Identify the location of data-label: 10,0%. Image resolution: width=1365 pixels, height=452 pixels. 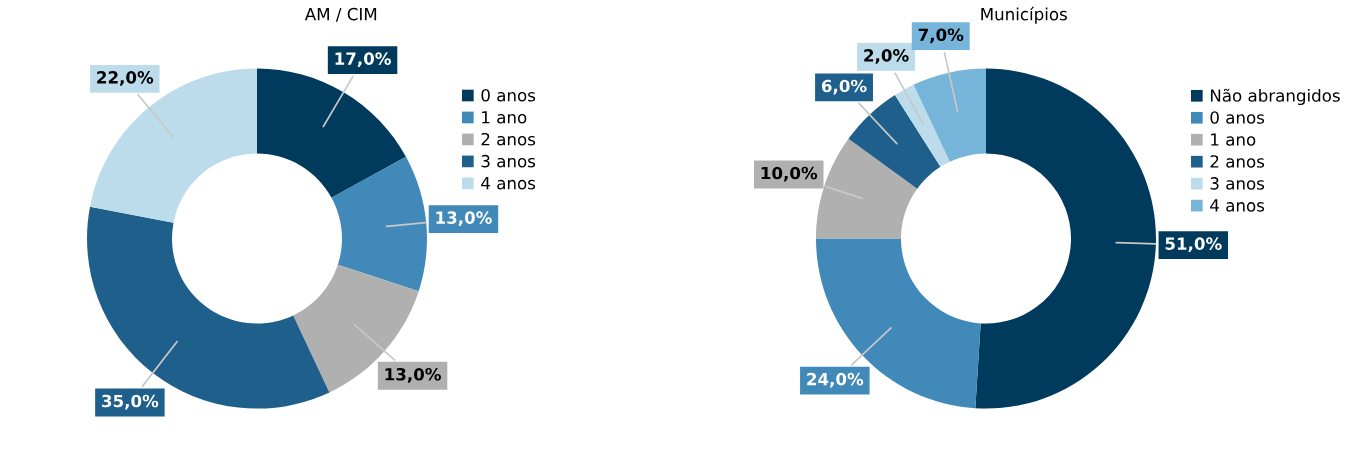
(789, 174).